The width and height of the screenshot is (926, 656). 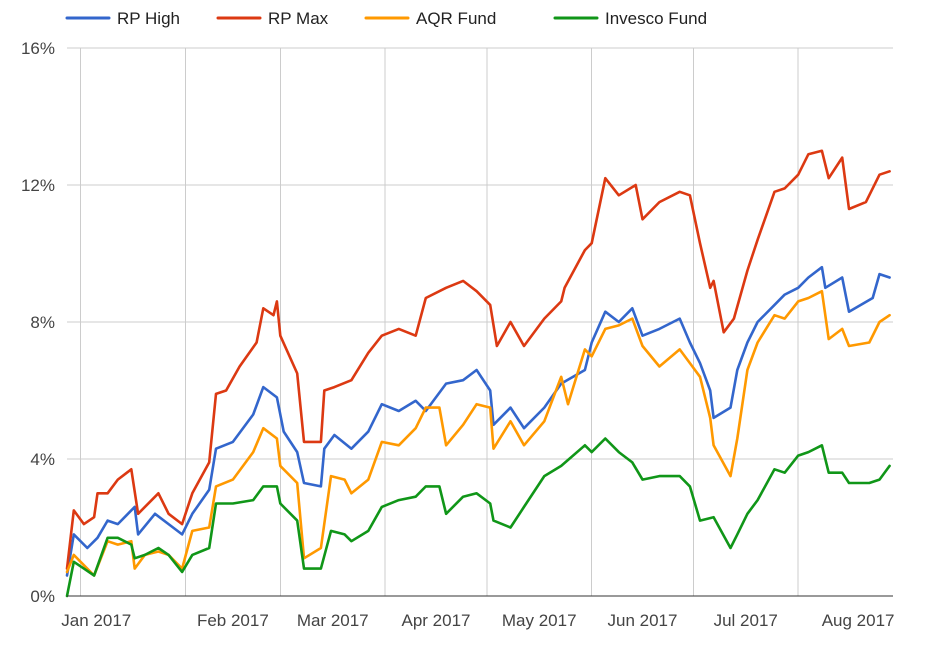 What do you see at coordinates (42, 596) in the screenshot?
I see `y-tick-label: 0%` at bounding box center [42, 596].